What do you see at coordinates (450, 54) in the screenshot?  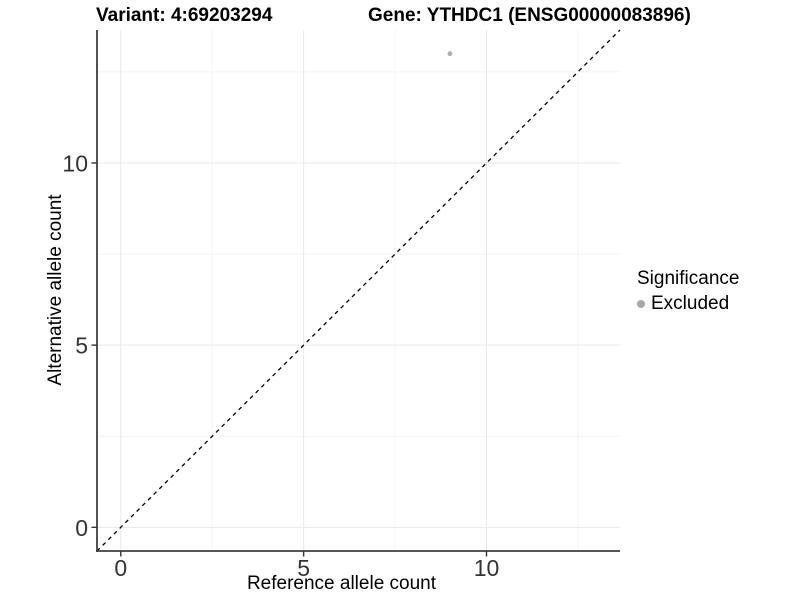 I see `data-point` at bounding box center [450, 54].